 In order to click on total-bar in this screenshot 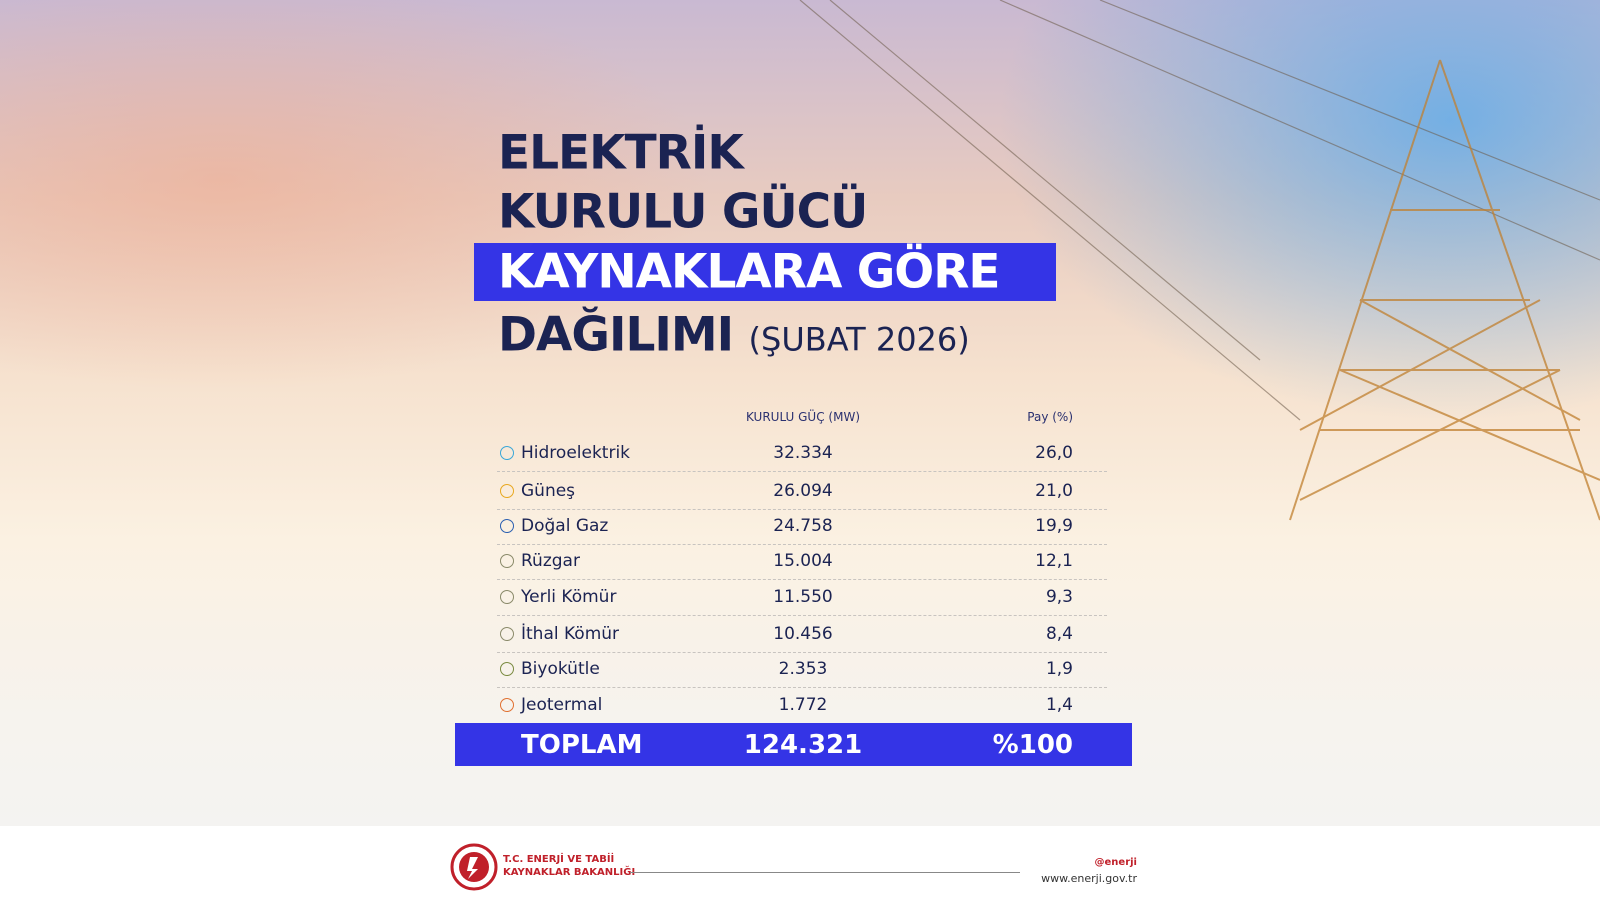, I will do `click(793, 744)`.